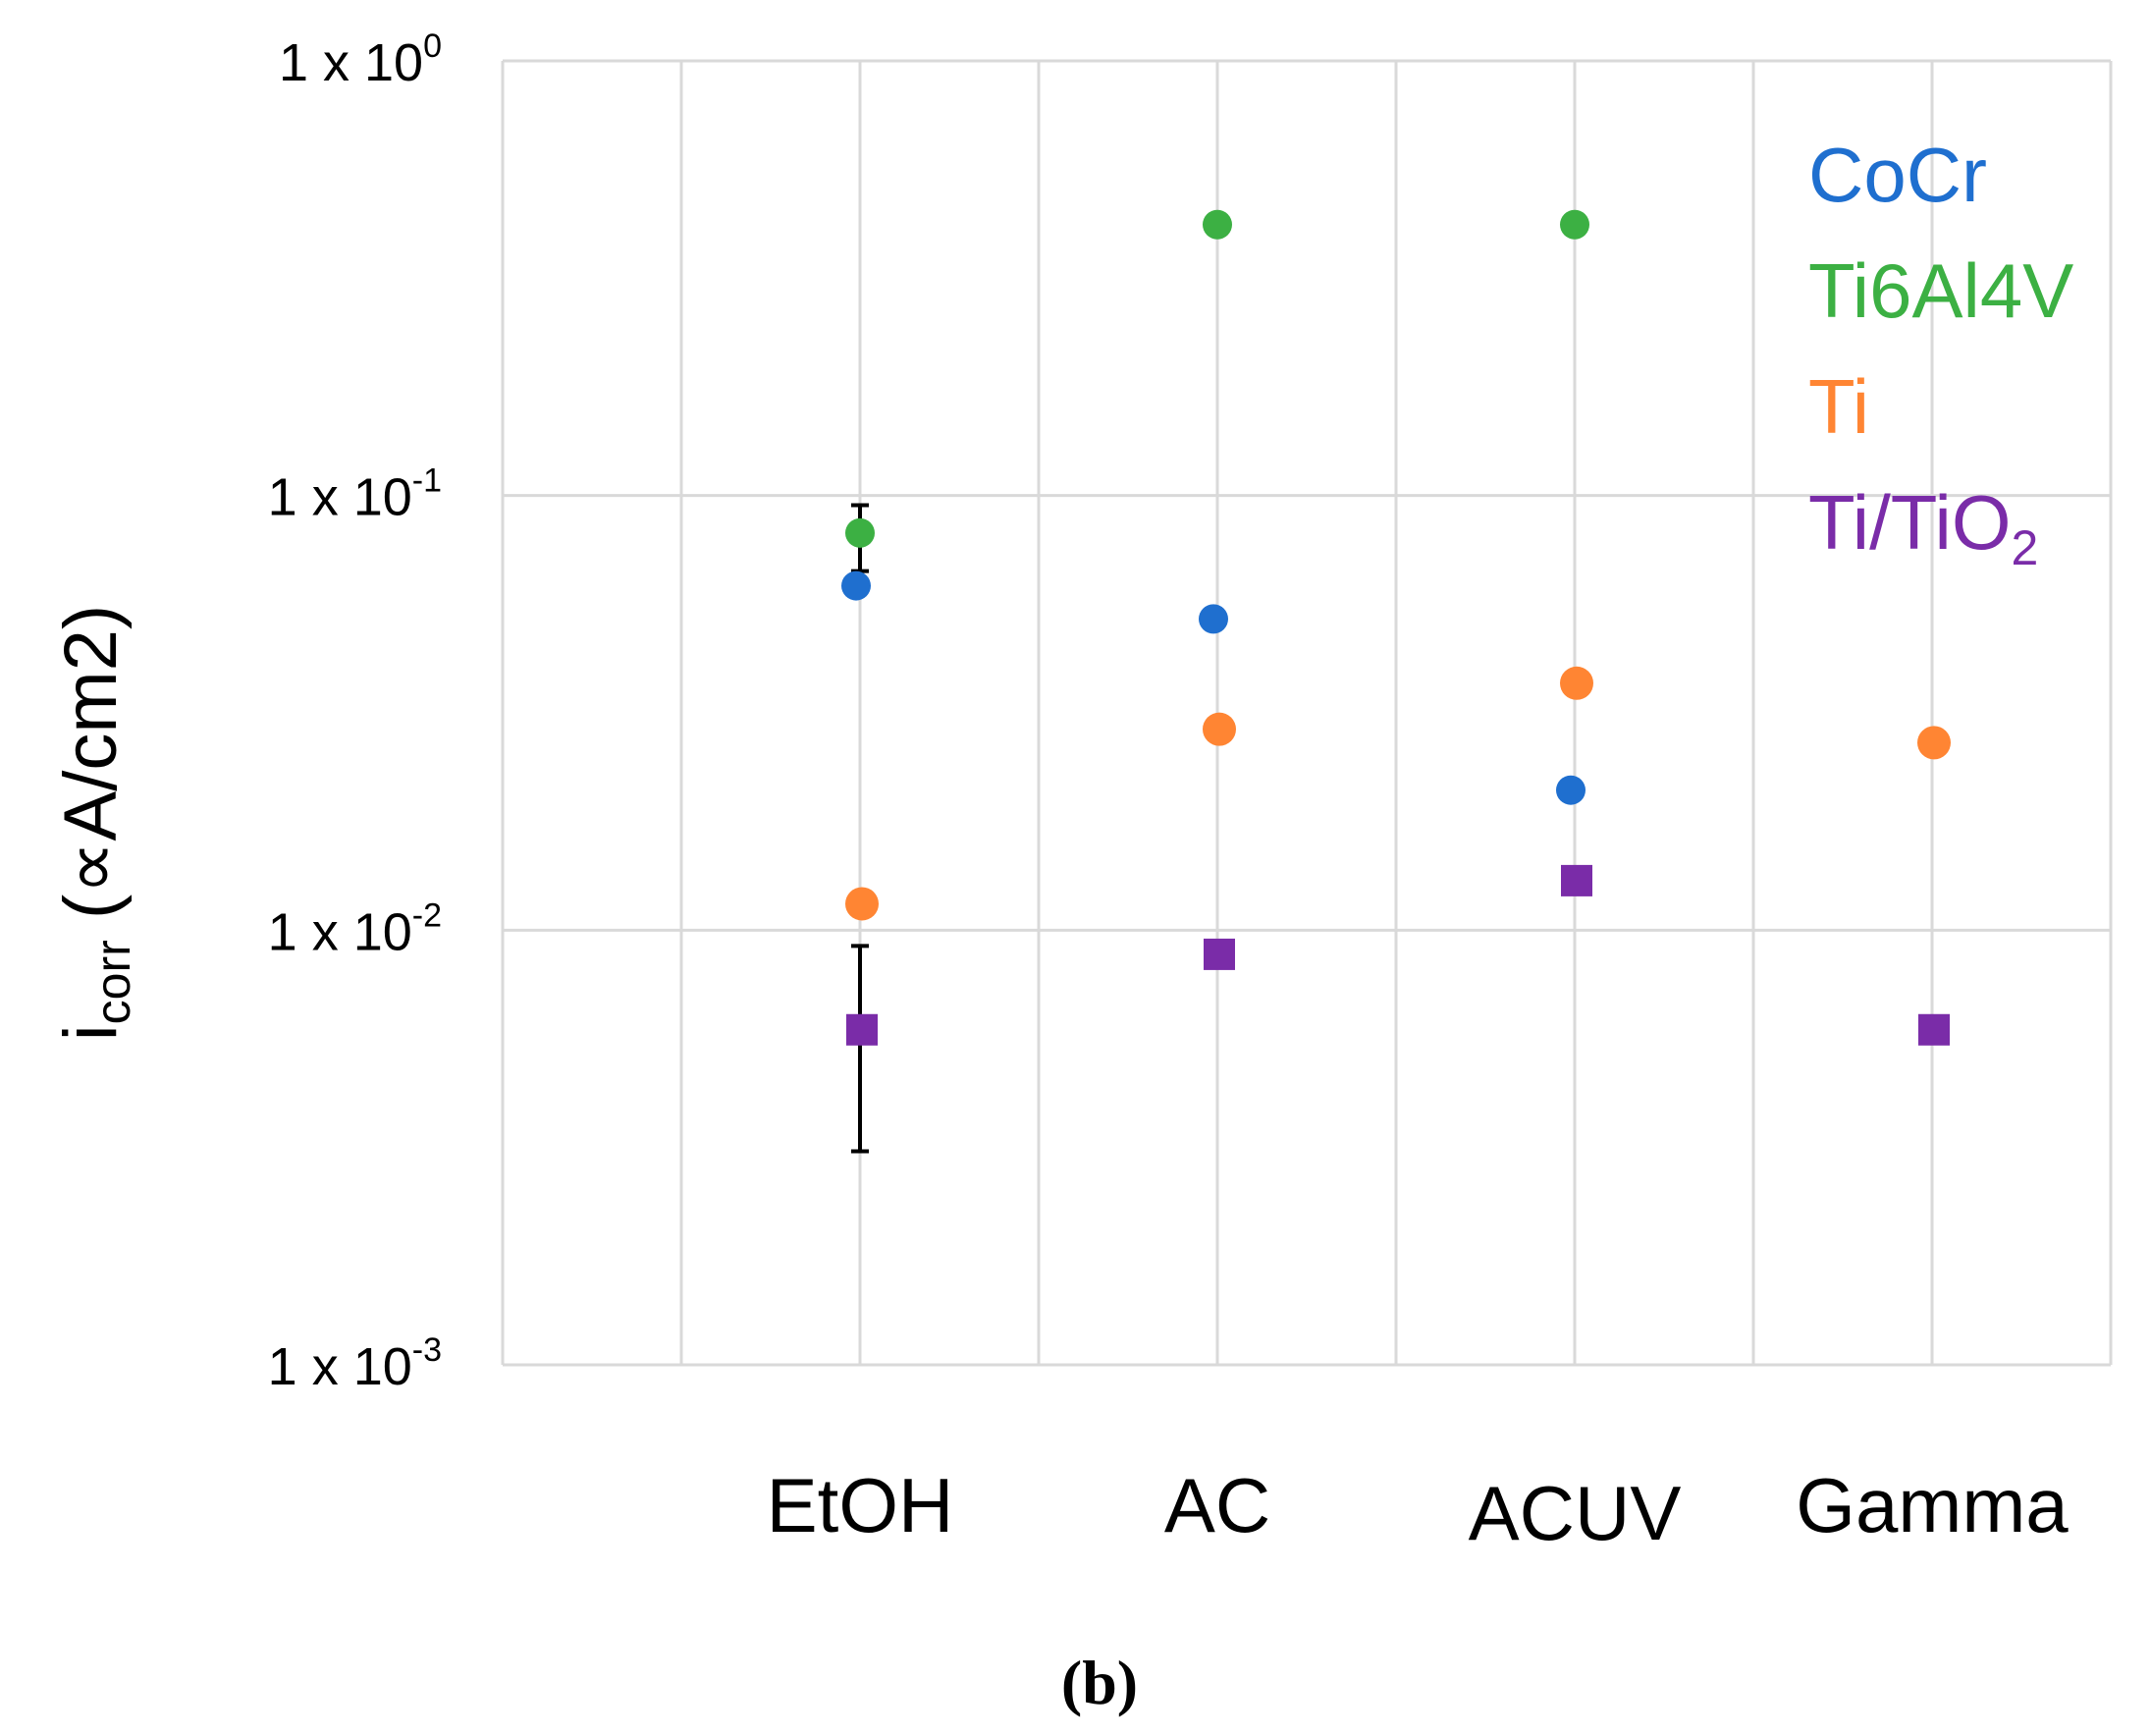  What do you see at coordinates (1940, 353) in the screenshot?
I see `legend: CoCr Ti6Al4V Ti Ti/TiO2` at bounding box center [1940, 353].